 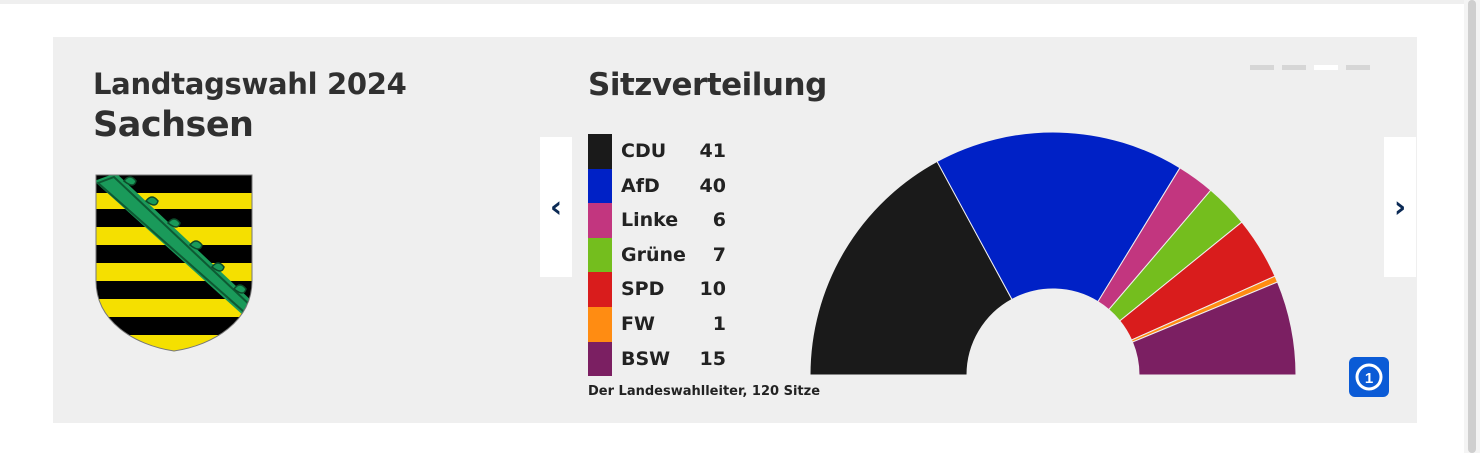 What do you see at coordinates (173, 125) in the screenshot?
I see `state-name: Sachsen` at bounding box center [173, 125].